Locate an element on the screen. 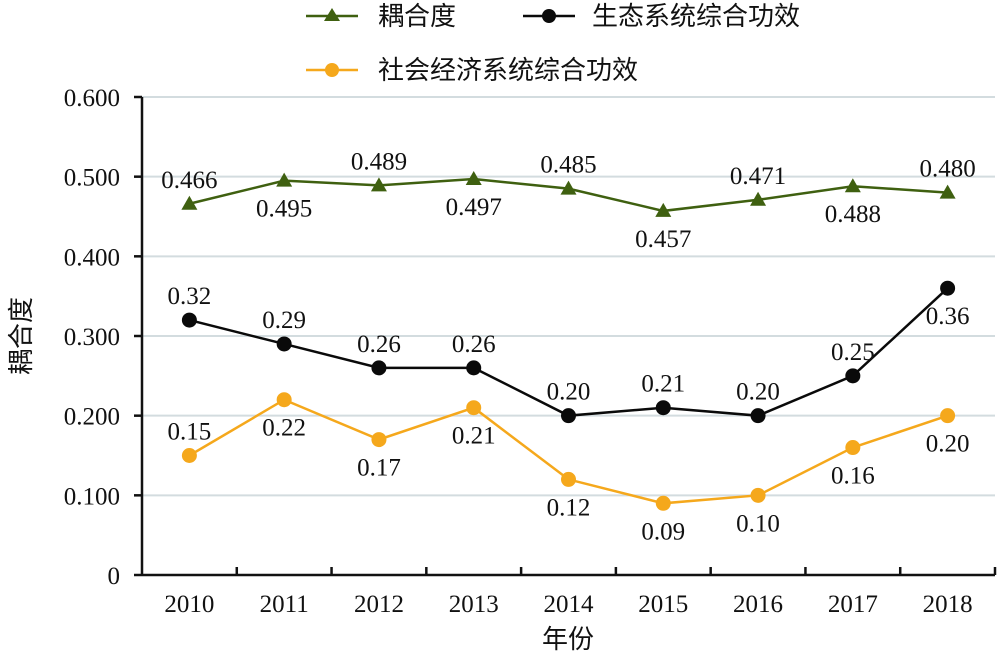  x-tick-label: 2017 is located at coordinates (853, 604).